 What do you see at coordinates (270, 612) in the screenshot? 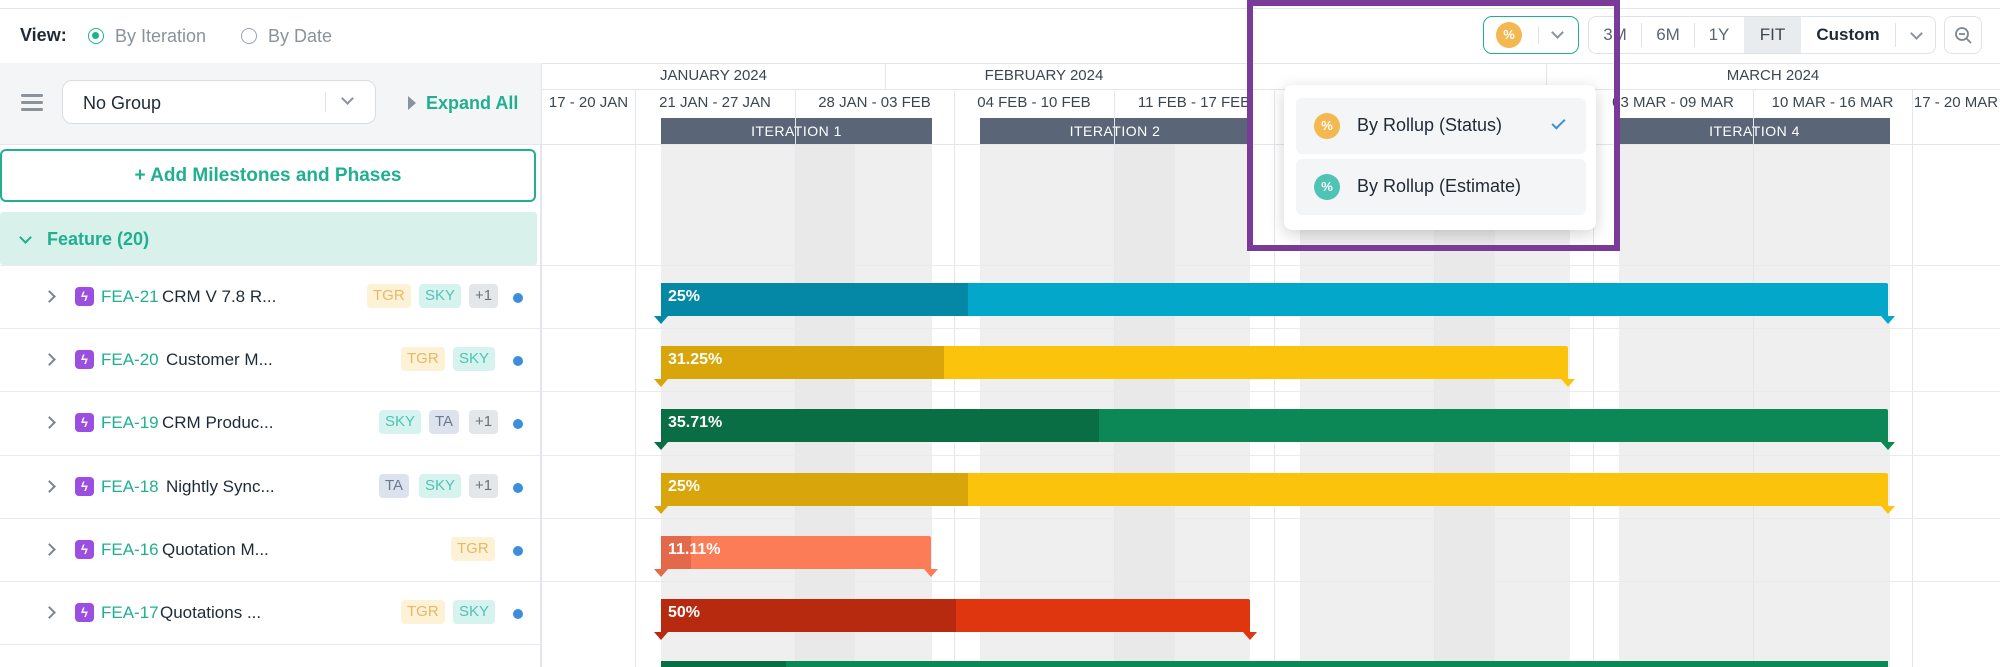
I see `feature-row: ϟ FEA-17 Quotations ... SKY TGR` at bounding box center [270, 612].